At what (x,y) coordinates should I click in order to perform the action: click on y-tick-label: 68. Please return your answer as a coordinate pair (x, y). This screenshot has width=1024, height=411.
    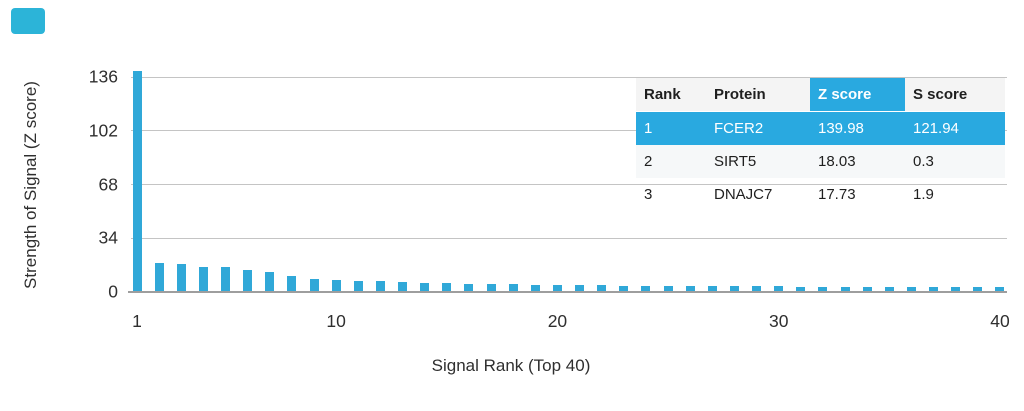
    Looking at the image, I should click on (108, 184).